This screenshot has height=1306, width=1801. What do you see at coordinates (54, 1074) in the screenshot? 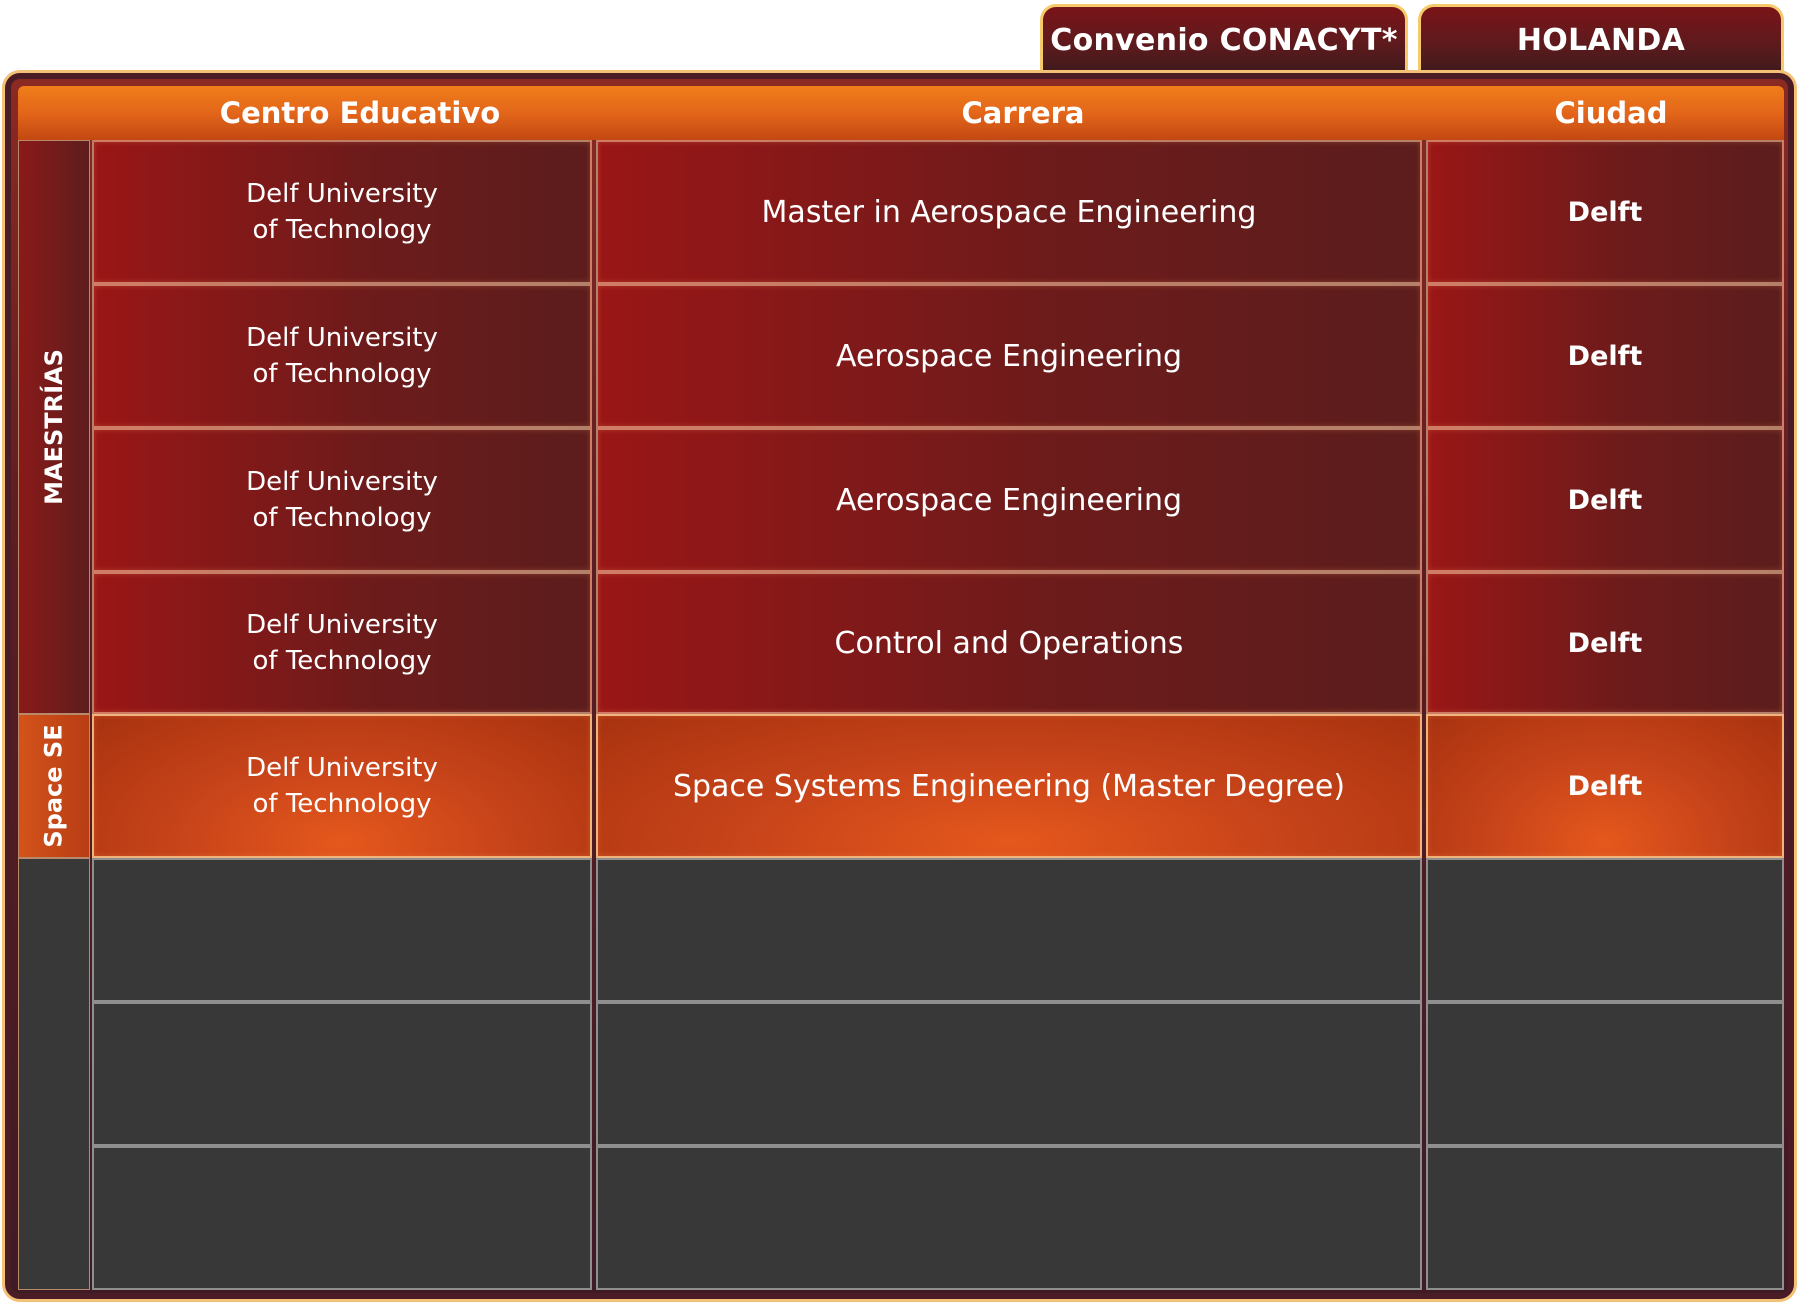
I see `category-empty` at bounding box center [54, 1074].